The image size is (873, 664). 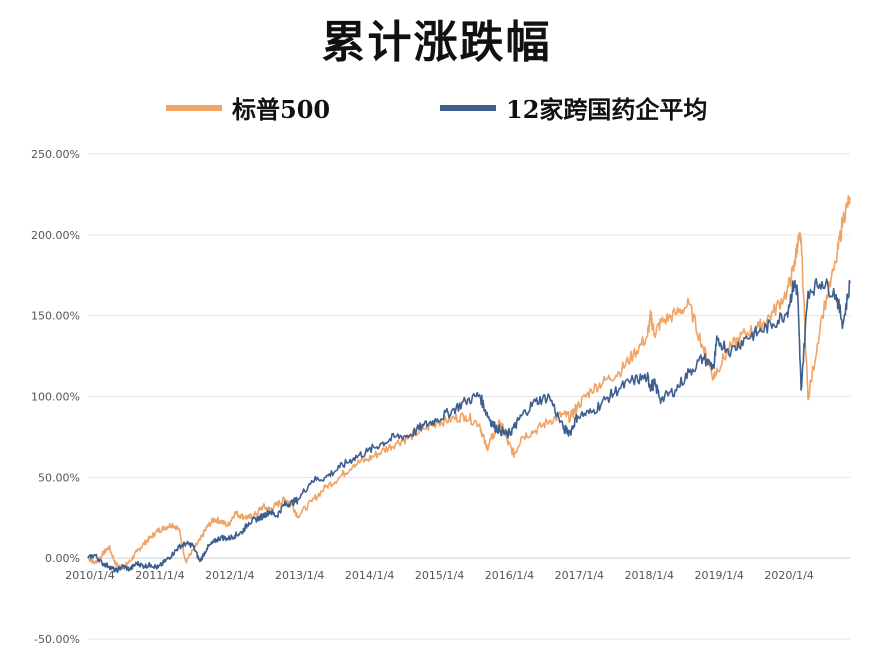 What do you see at coordinates (509, 575) in the screenshot?
I see `x-tick-label: 2016/1/4` at bounding box center [509, 575].